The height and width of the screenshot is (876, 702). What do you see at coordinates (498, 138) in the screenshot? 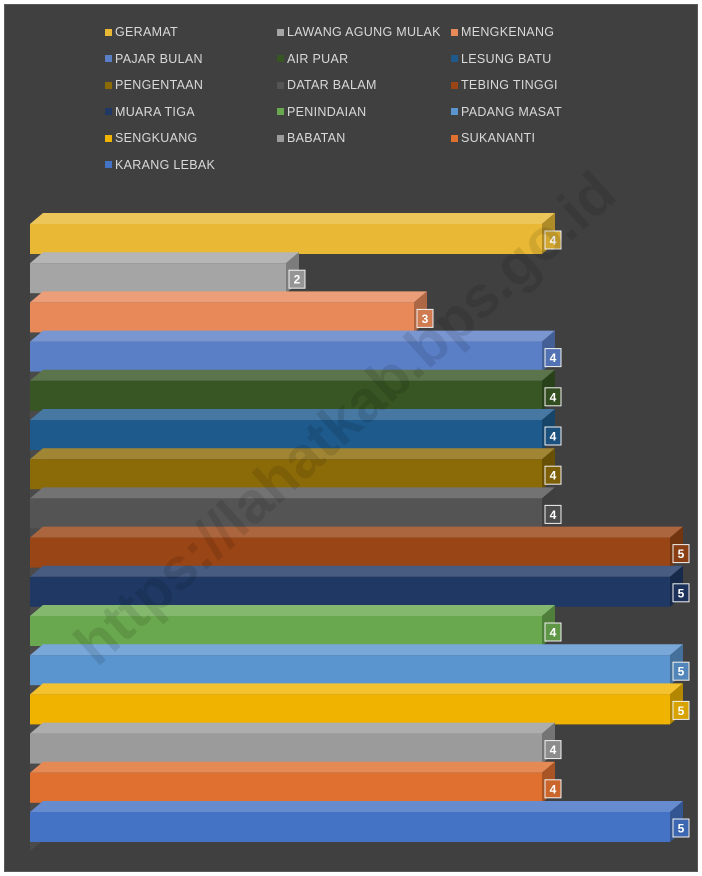
I see `legend-label: SUKANANTI` at bounding box center [498, 138].